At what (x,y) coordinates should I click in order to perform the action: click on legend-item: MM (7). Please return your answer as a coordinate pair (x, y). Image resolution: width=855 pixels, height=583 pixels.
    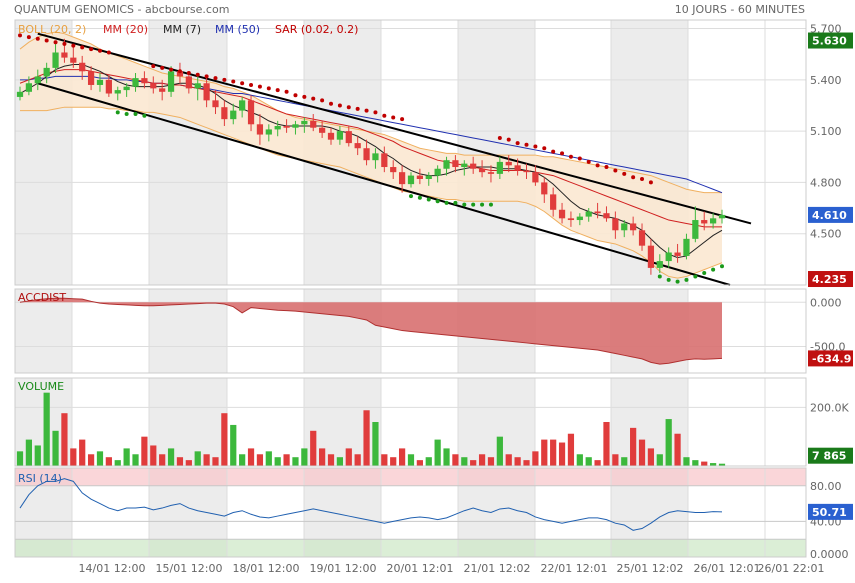
    Looking at the image, I should click on (182, 29).